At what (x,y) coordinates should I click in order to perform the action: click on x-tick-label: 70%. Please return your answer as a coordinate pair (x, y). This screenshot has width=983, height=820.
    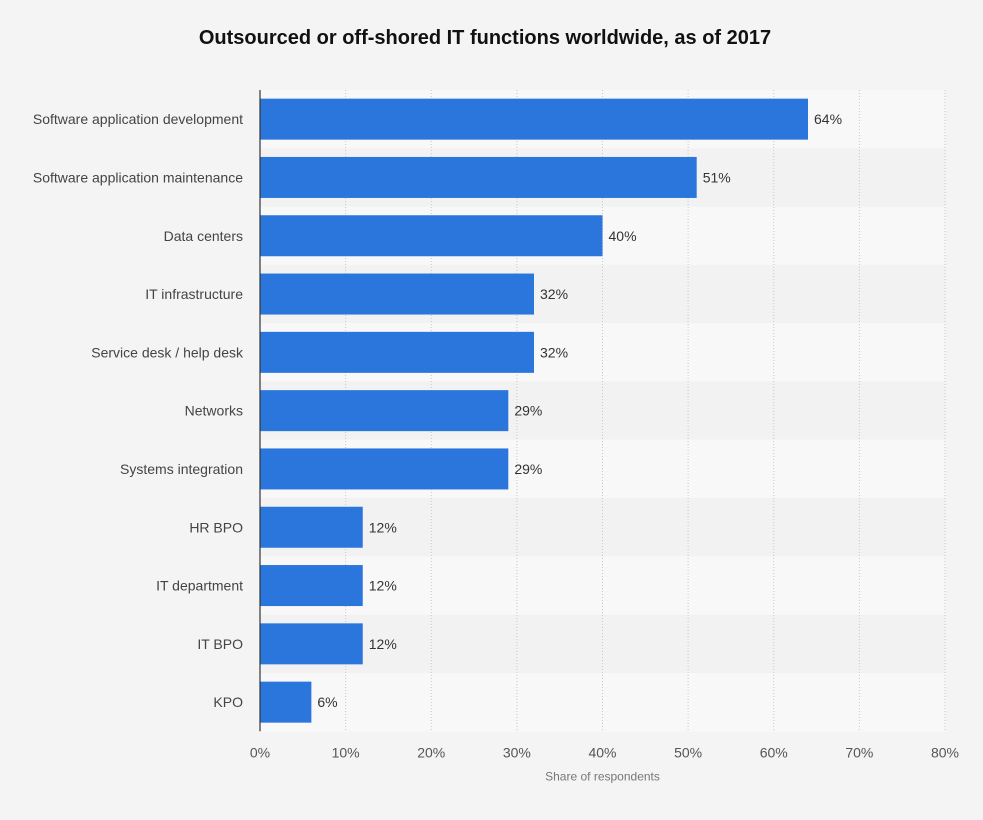
    Looking at the image, I should click on (859, 752).